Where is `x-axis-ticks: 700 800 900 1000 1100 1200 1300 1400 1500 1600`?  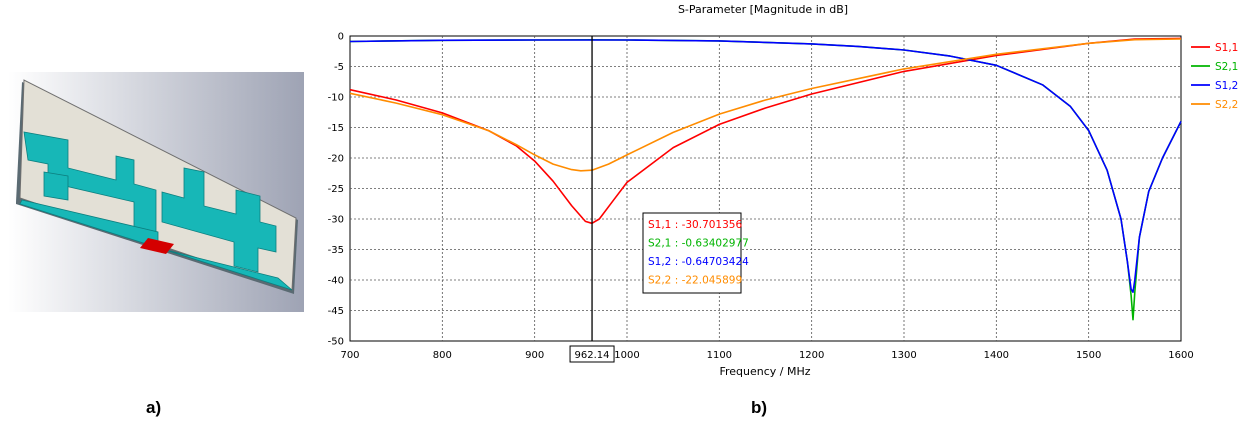
x-axis-ticks: 700 800 900 1000 1100 1200 1300 1400 1500 1600 is located at coordinates (766, 355).